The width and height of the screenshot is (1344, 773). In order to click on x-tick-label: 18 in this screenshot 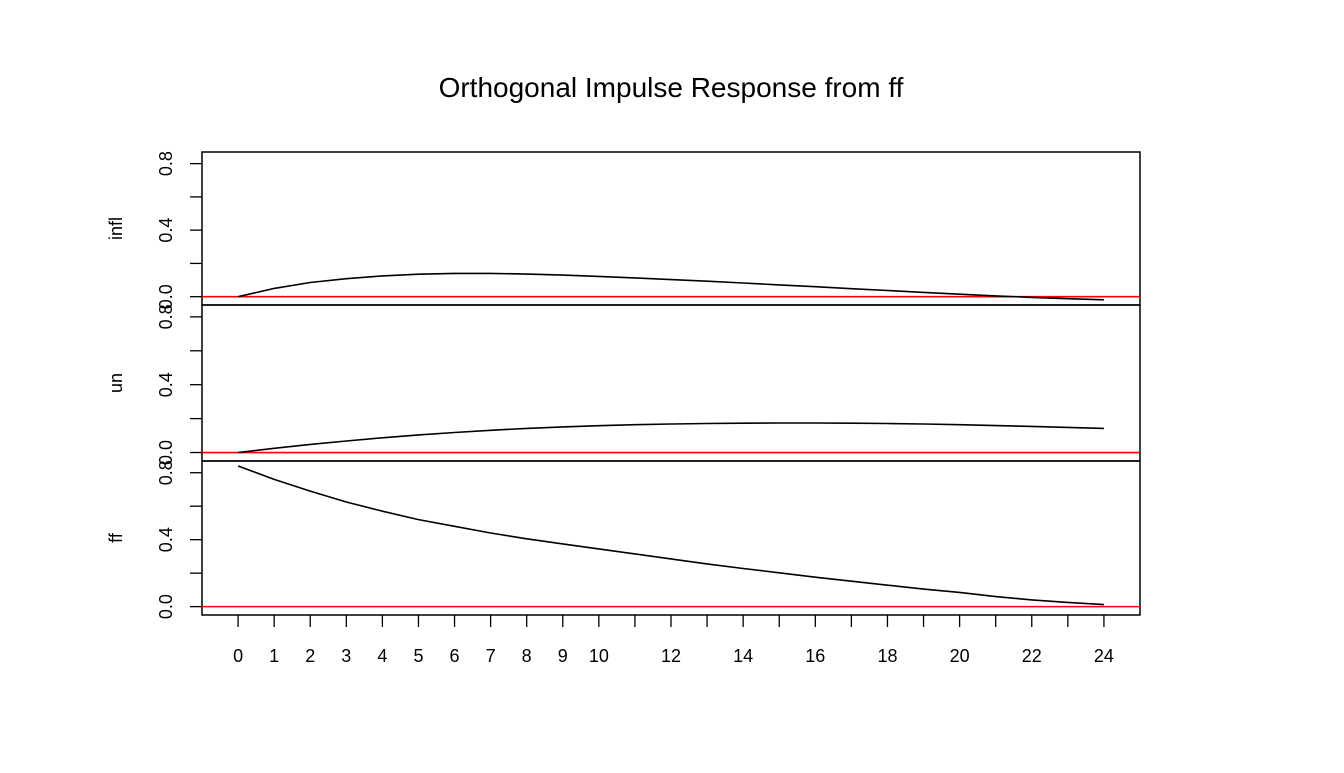, I will do `click(887, 656)`.